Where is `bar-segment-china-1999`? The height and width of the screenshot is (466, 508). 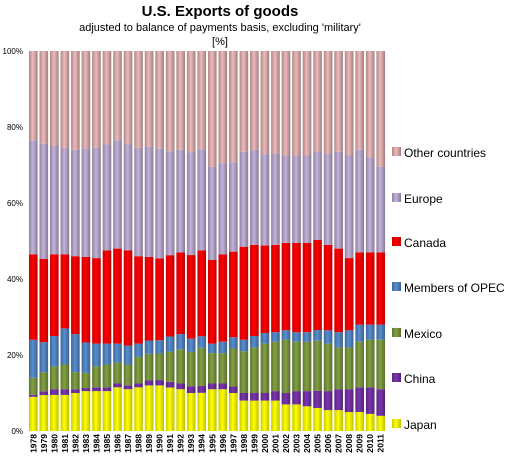
bar-segment-china-1999 is located at coordinates (254, 397).